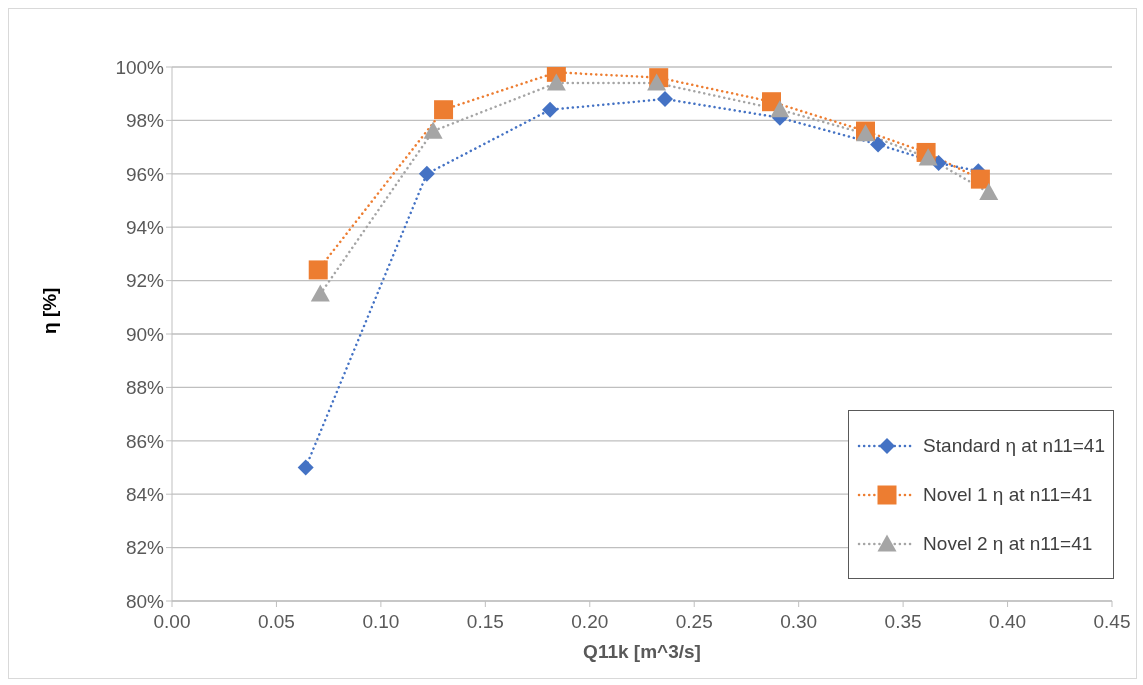 The image size is (1143, 685). Describe the element at coordinates (145, 227) in the screenshot. I see `y-tick-label: 94%` at that location.